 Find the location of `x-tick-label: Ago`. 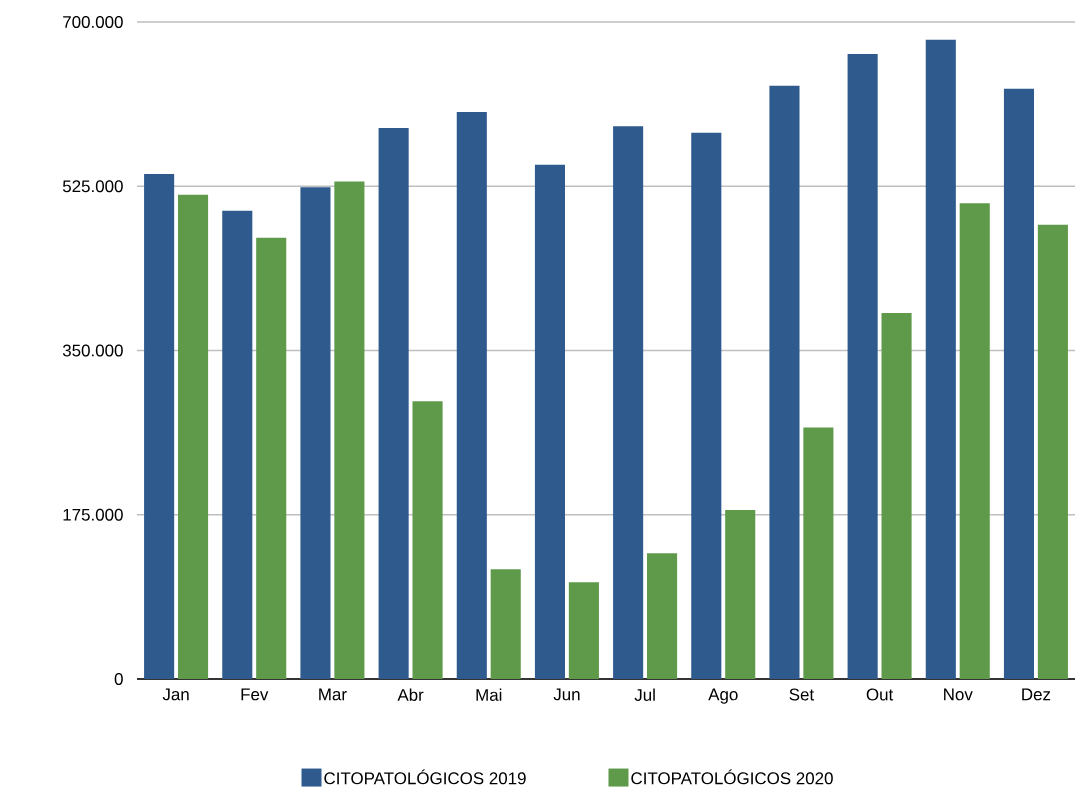

x-tick-label: Ago is located at coordinates (723, 696).